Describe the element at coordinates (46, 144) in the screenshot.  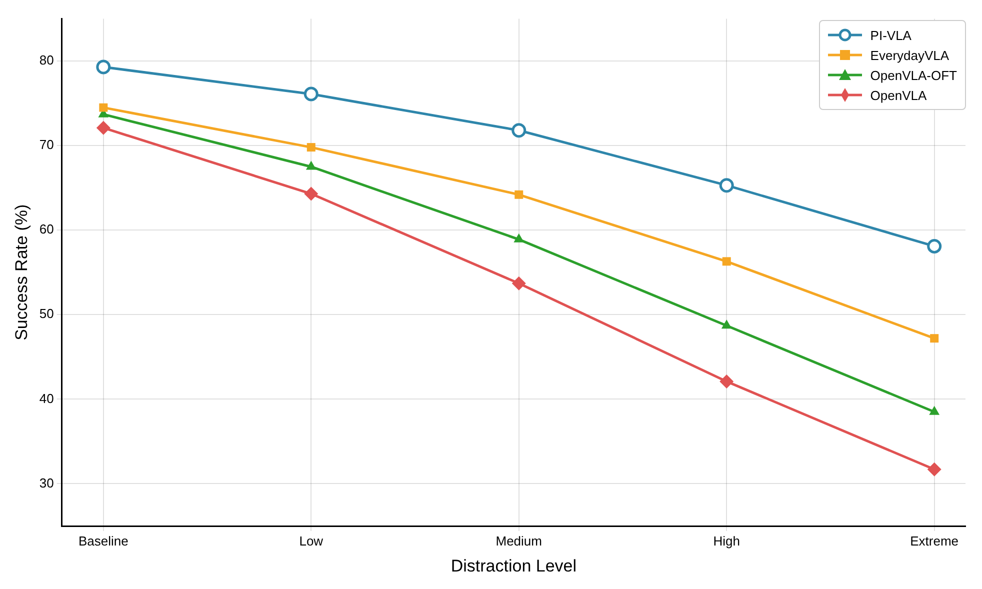
I see `y-tick-label: 70` at that location.